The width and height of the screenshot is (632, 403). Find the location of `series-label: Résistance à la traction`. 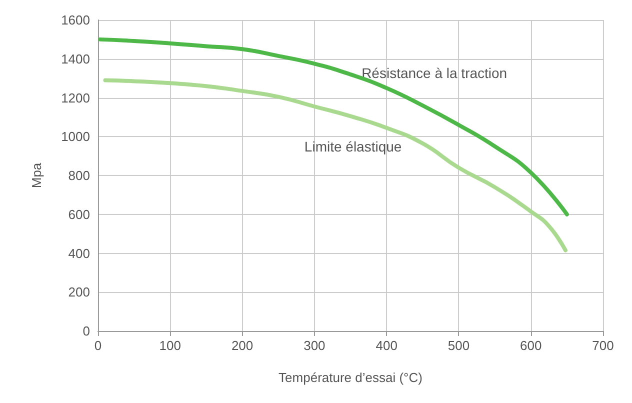

series-label: Résistance à la traction is located at coordinates (435, 73).